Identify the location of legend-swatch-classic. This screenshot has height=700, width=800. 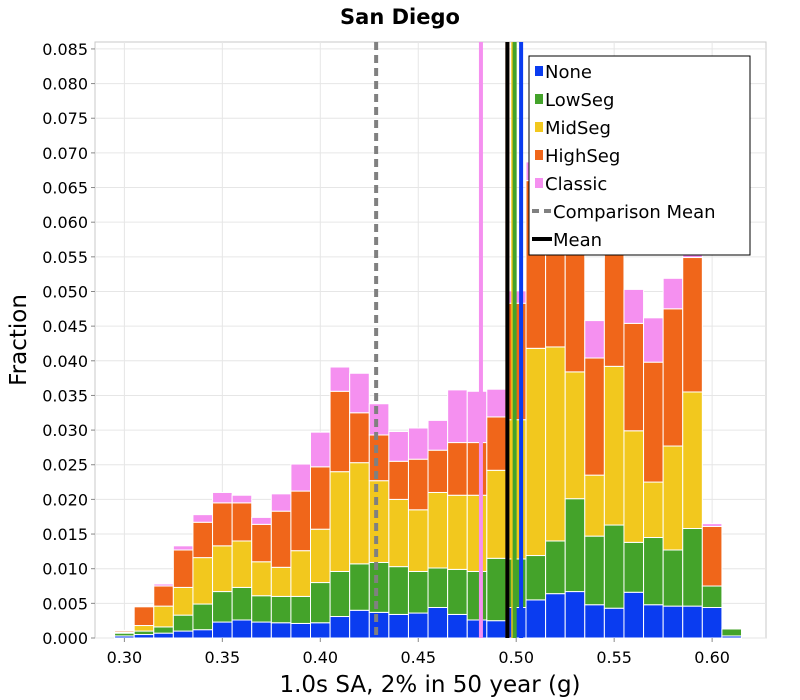
(539, 183).